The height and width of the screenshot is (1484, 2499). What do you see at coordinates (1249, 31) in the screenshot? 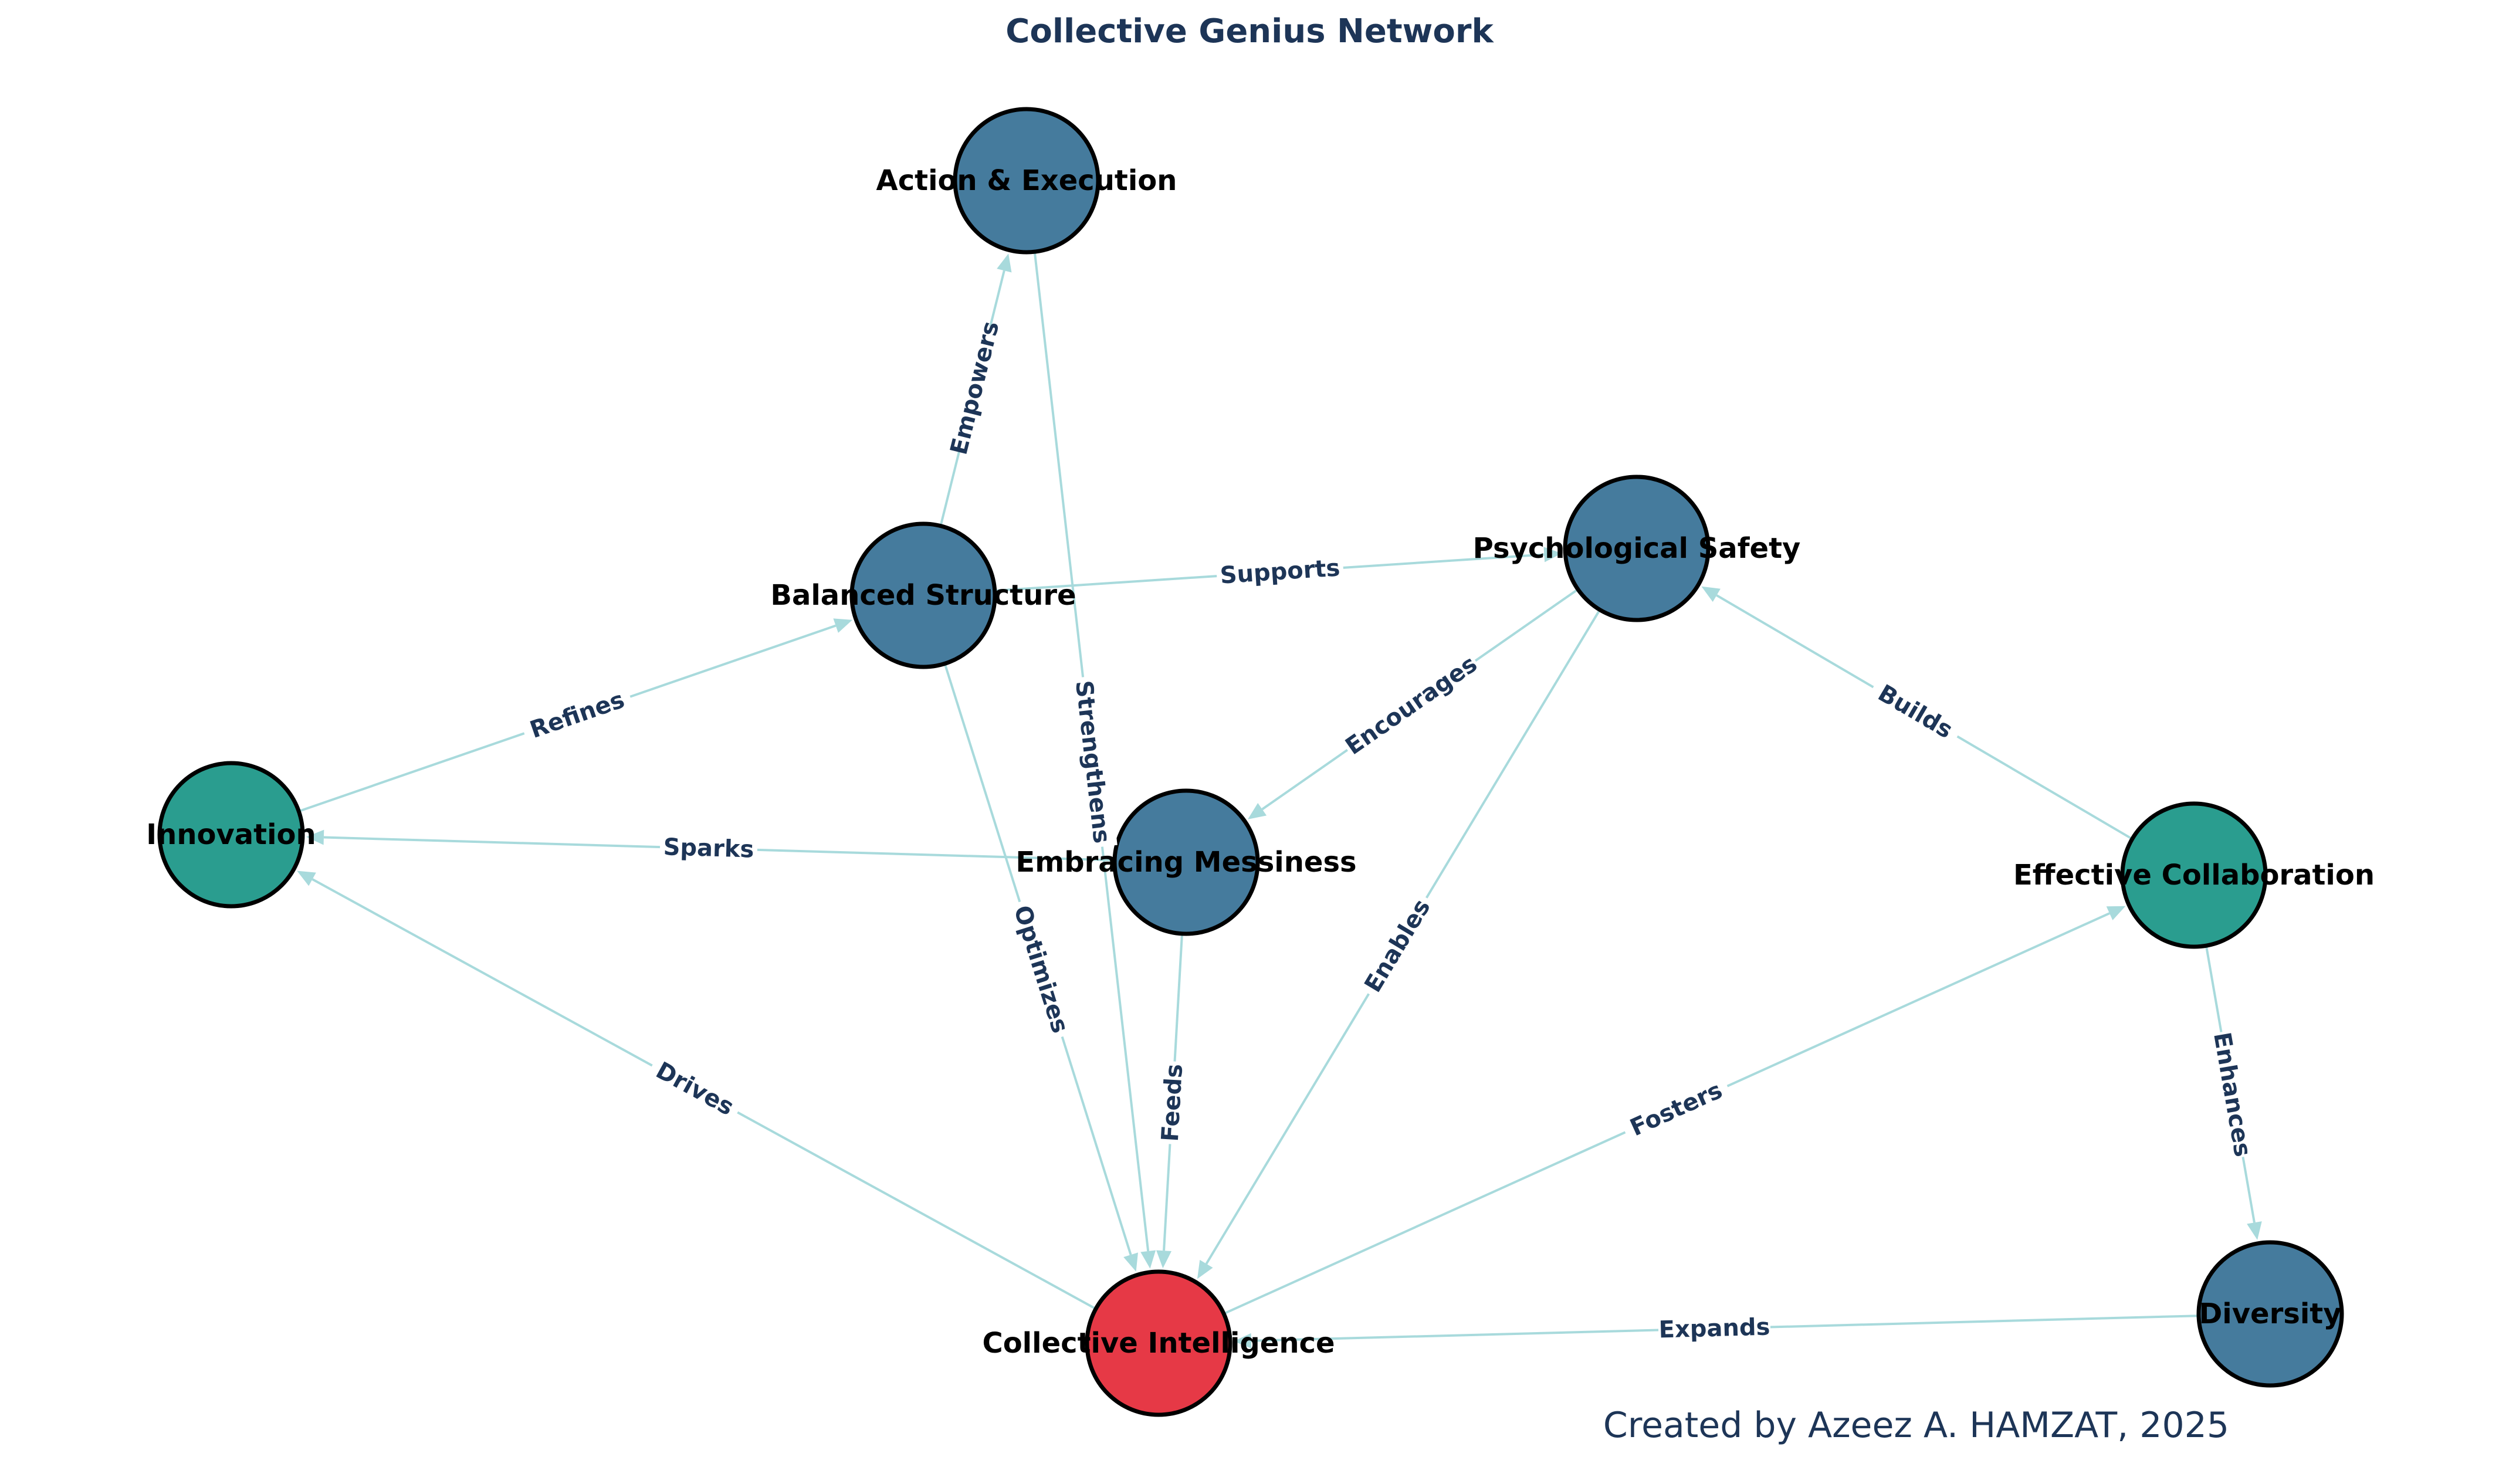
I see `diagram-title: Collective Genius Network` at bounding box center [1249, 31].